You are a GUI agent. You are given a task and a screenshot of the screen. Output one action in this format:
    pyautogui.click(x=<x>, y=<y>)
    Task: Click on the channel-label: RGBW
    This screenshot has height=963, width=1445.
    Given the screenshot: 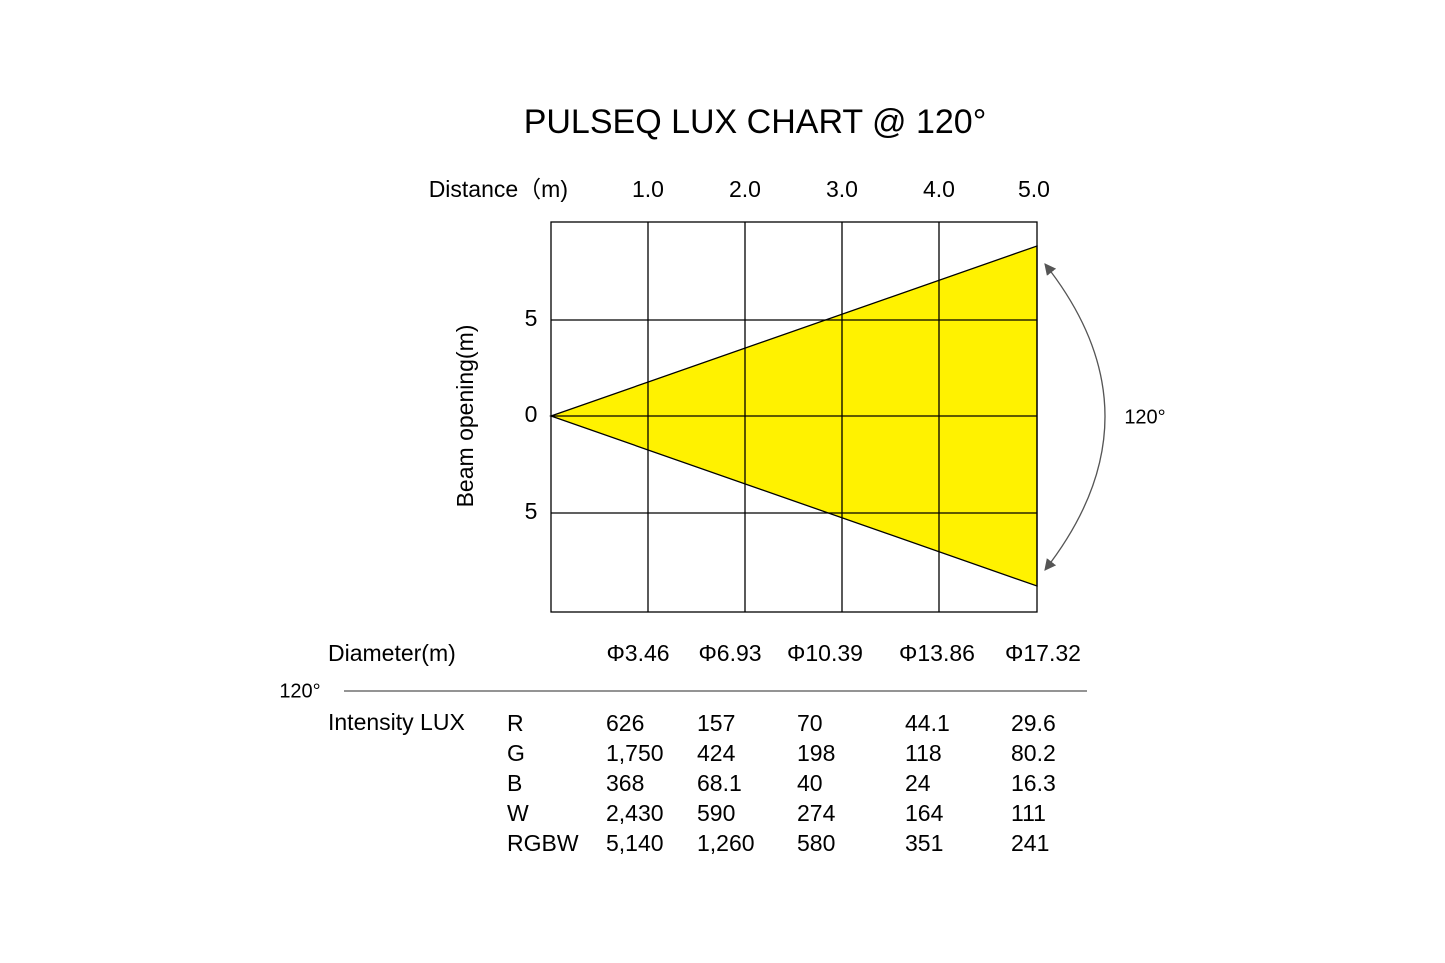 What is the action you would take?
    pyautogui.click(x=543, y=843)
    